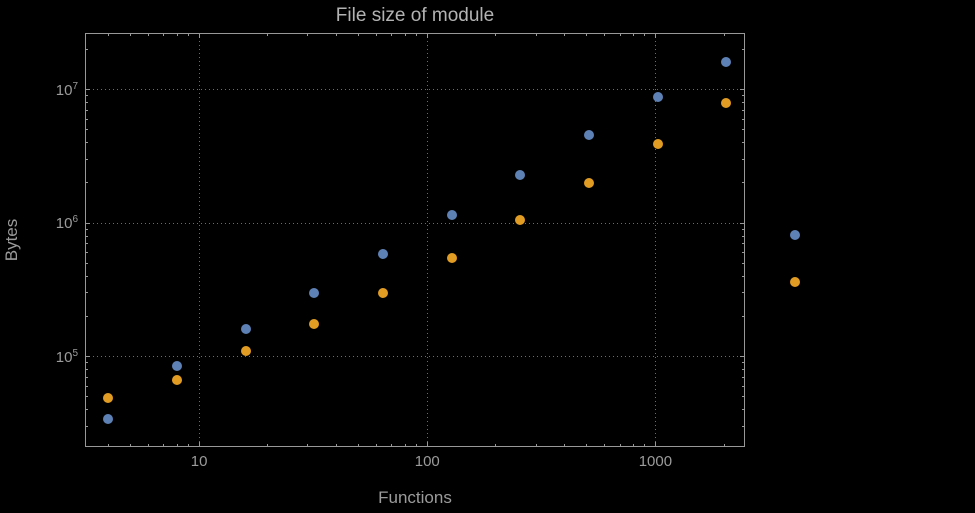 The width and height of the screenshot is (975, 513). I want to click on y-tick-exponent: 6, so click(75, 220).